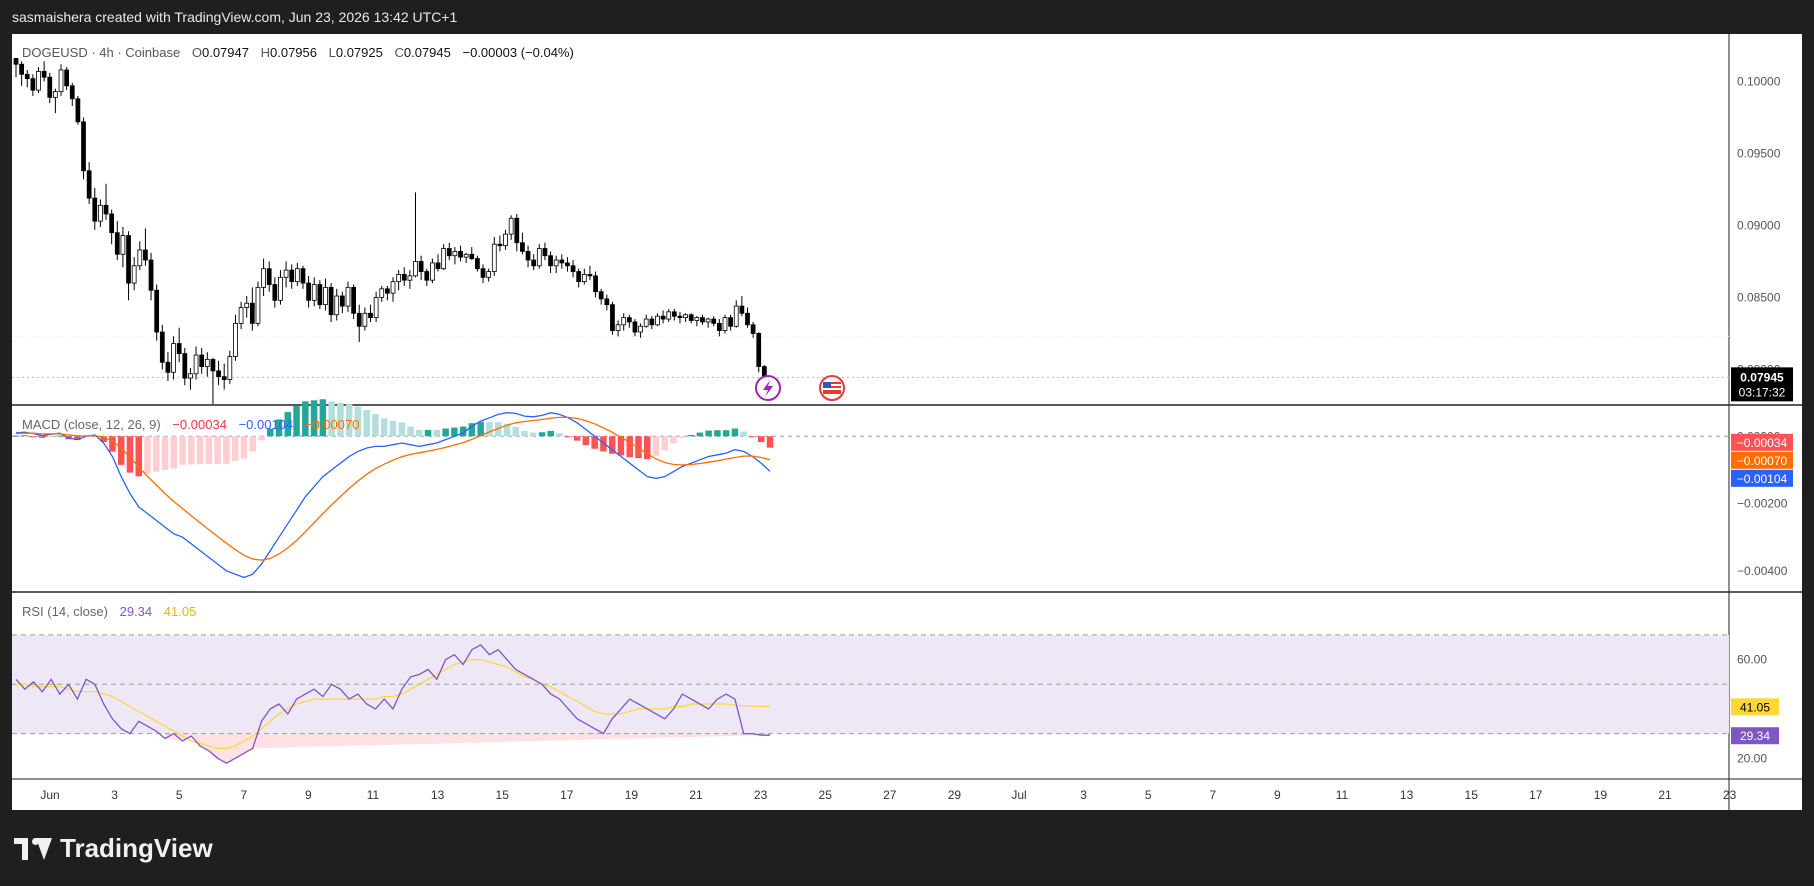 This screenshot has height=886, width=1814. What do you see at coordinates (114, 795) in the screenshot?
I see `time-axis-label: 3` at bounding box center [114, 795].